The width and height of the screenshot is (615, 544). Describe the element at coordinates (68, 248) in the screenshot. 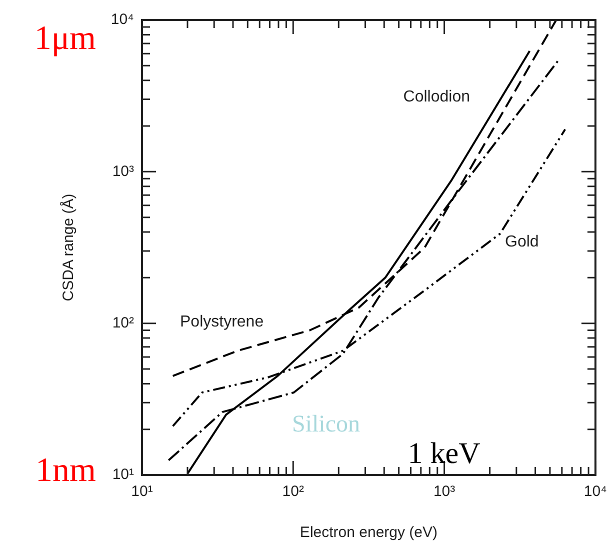

I see `y-axis-title: CSDA range (Å)` at that location.